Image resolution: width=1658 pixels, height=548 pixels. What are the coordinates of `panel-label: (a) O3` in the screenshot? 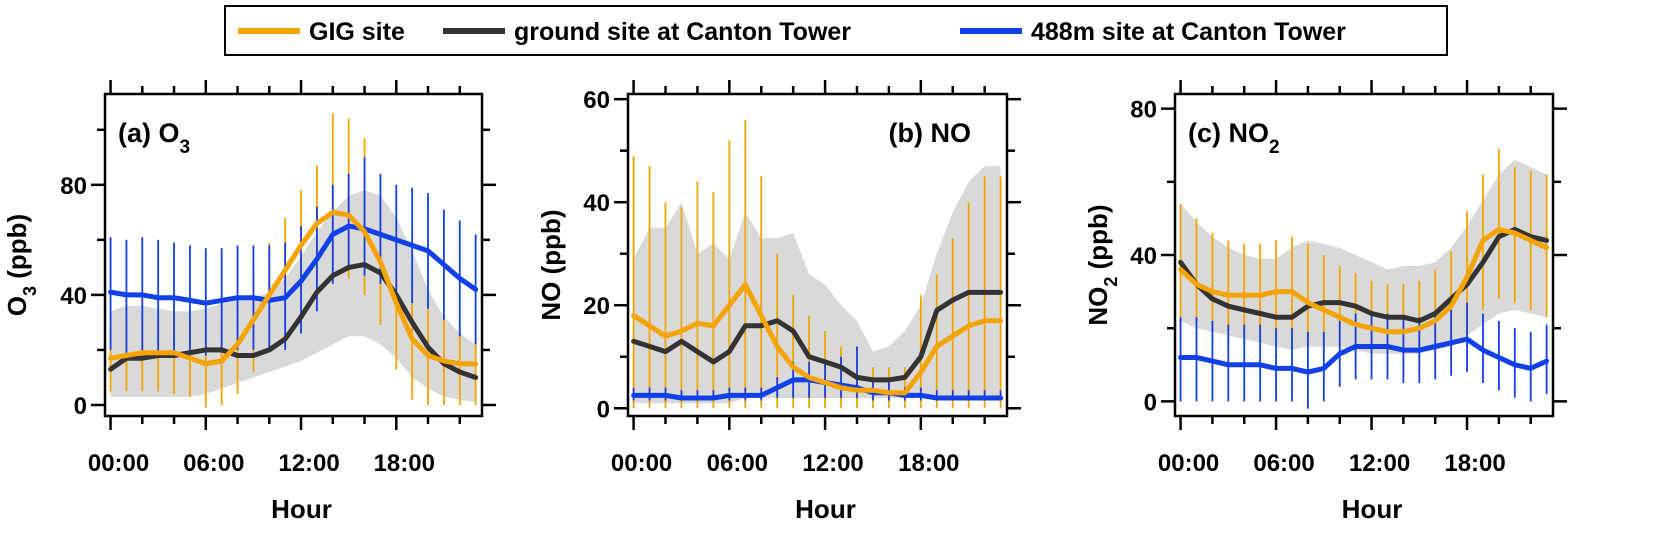 It's located at (154, 138).